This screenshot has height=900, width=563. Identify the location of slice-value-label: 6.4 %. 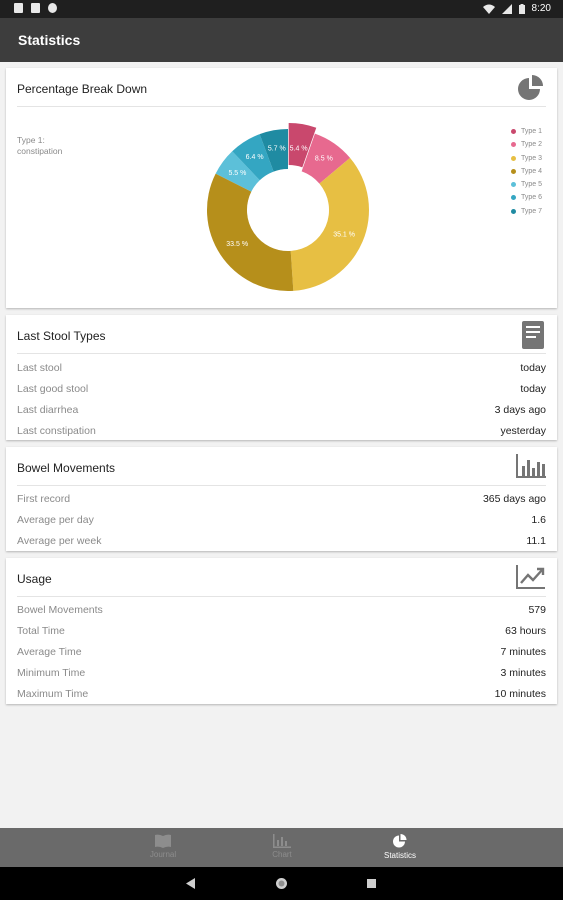
(255, 157).